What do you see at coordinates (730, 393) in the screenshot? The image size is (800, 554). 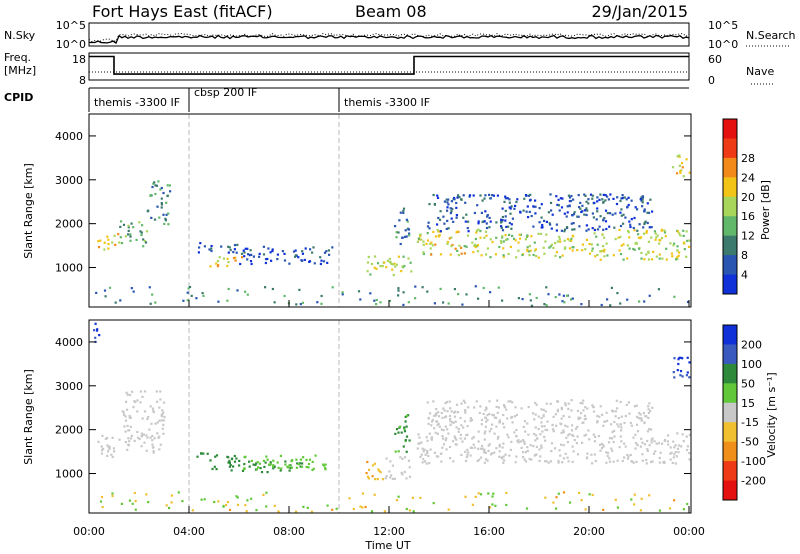 I see `colorbar-swatch` at bounding box center [730, 393].